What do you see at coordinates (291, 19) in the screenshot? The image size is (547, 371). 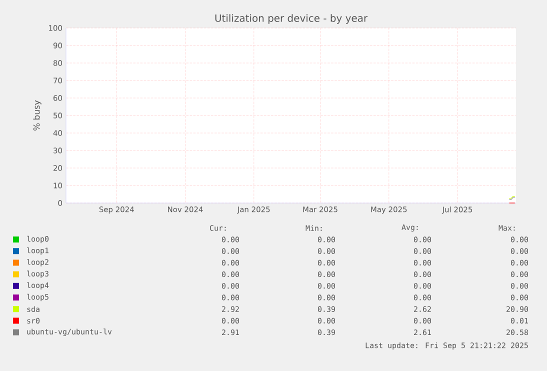 I see `chart-title: Utilization per device - by year` at bounding box center [291, 19].